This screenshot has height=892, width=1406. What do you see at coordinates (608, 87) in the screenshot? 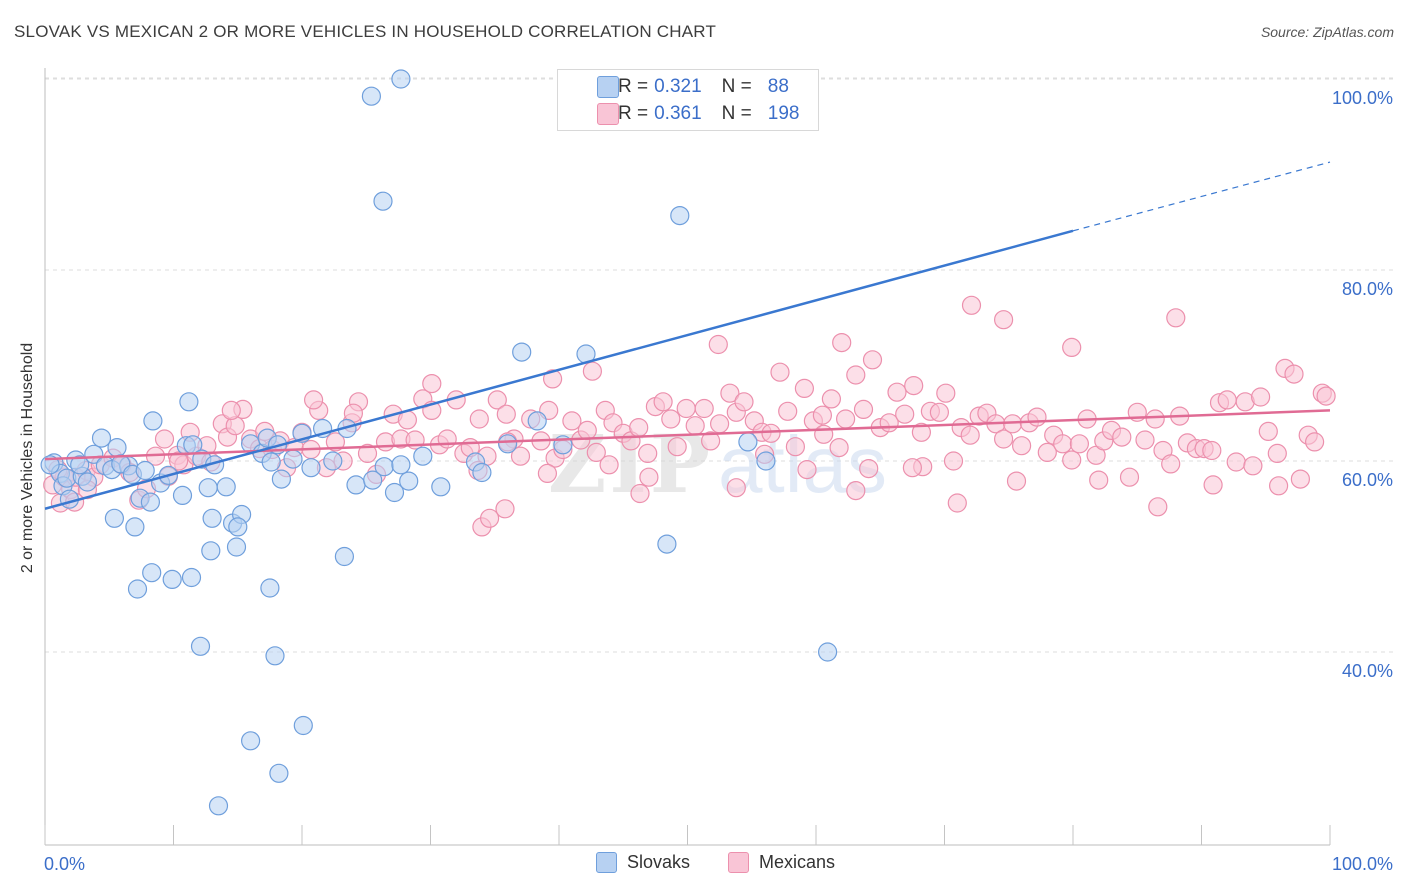
I see `legend-swatch-slovaks` at bounding box center [608, 87].